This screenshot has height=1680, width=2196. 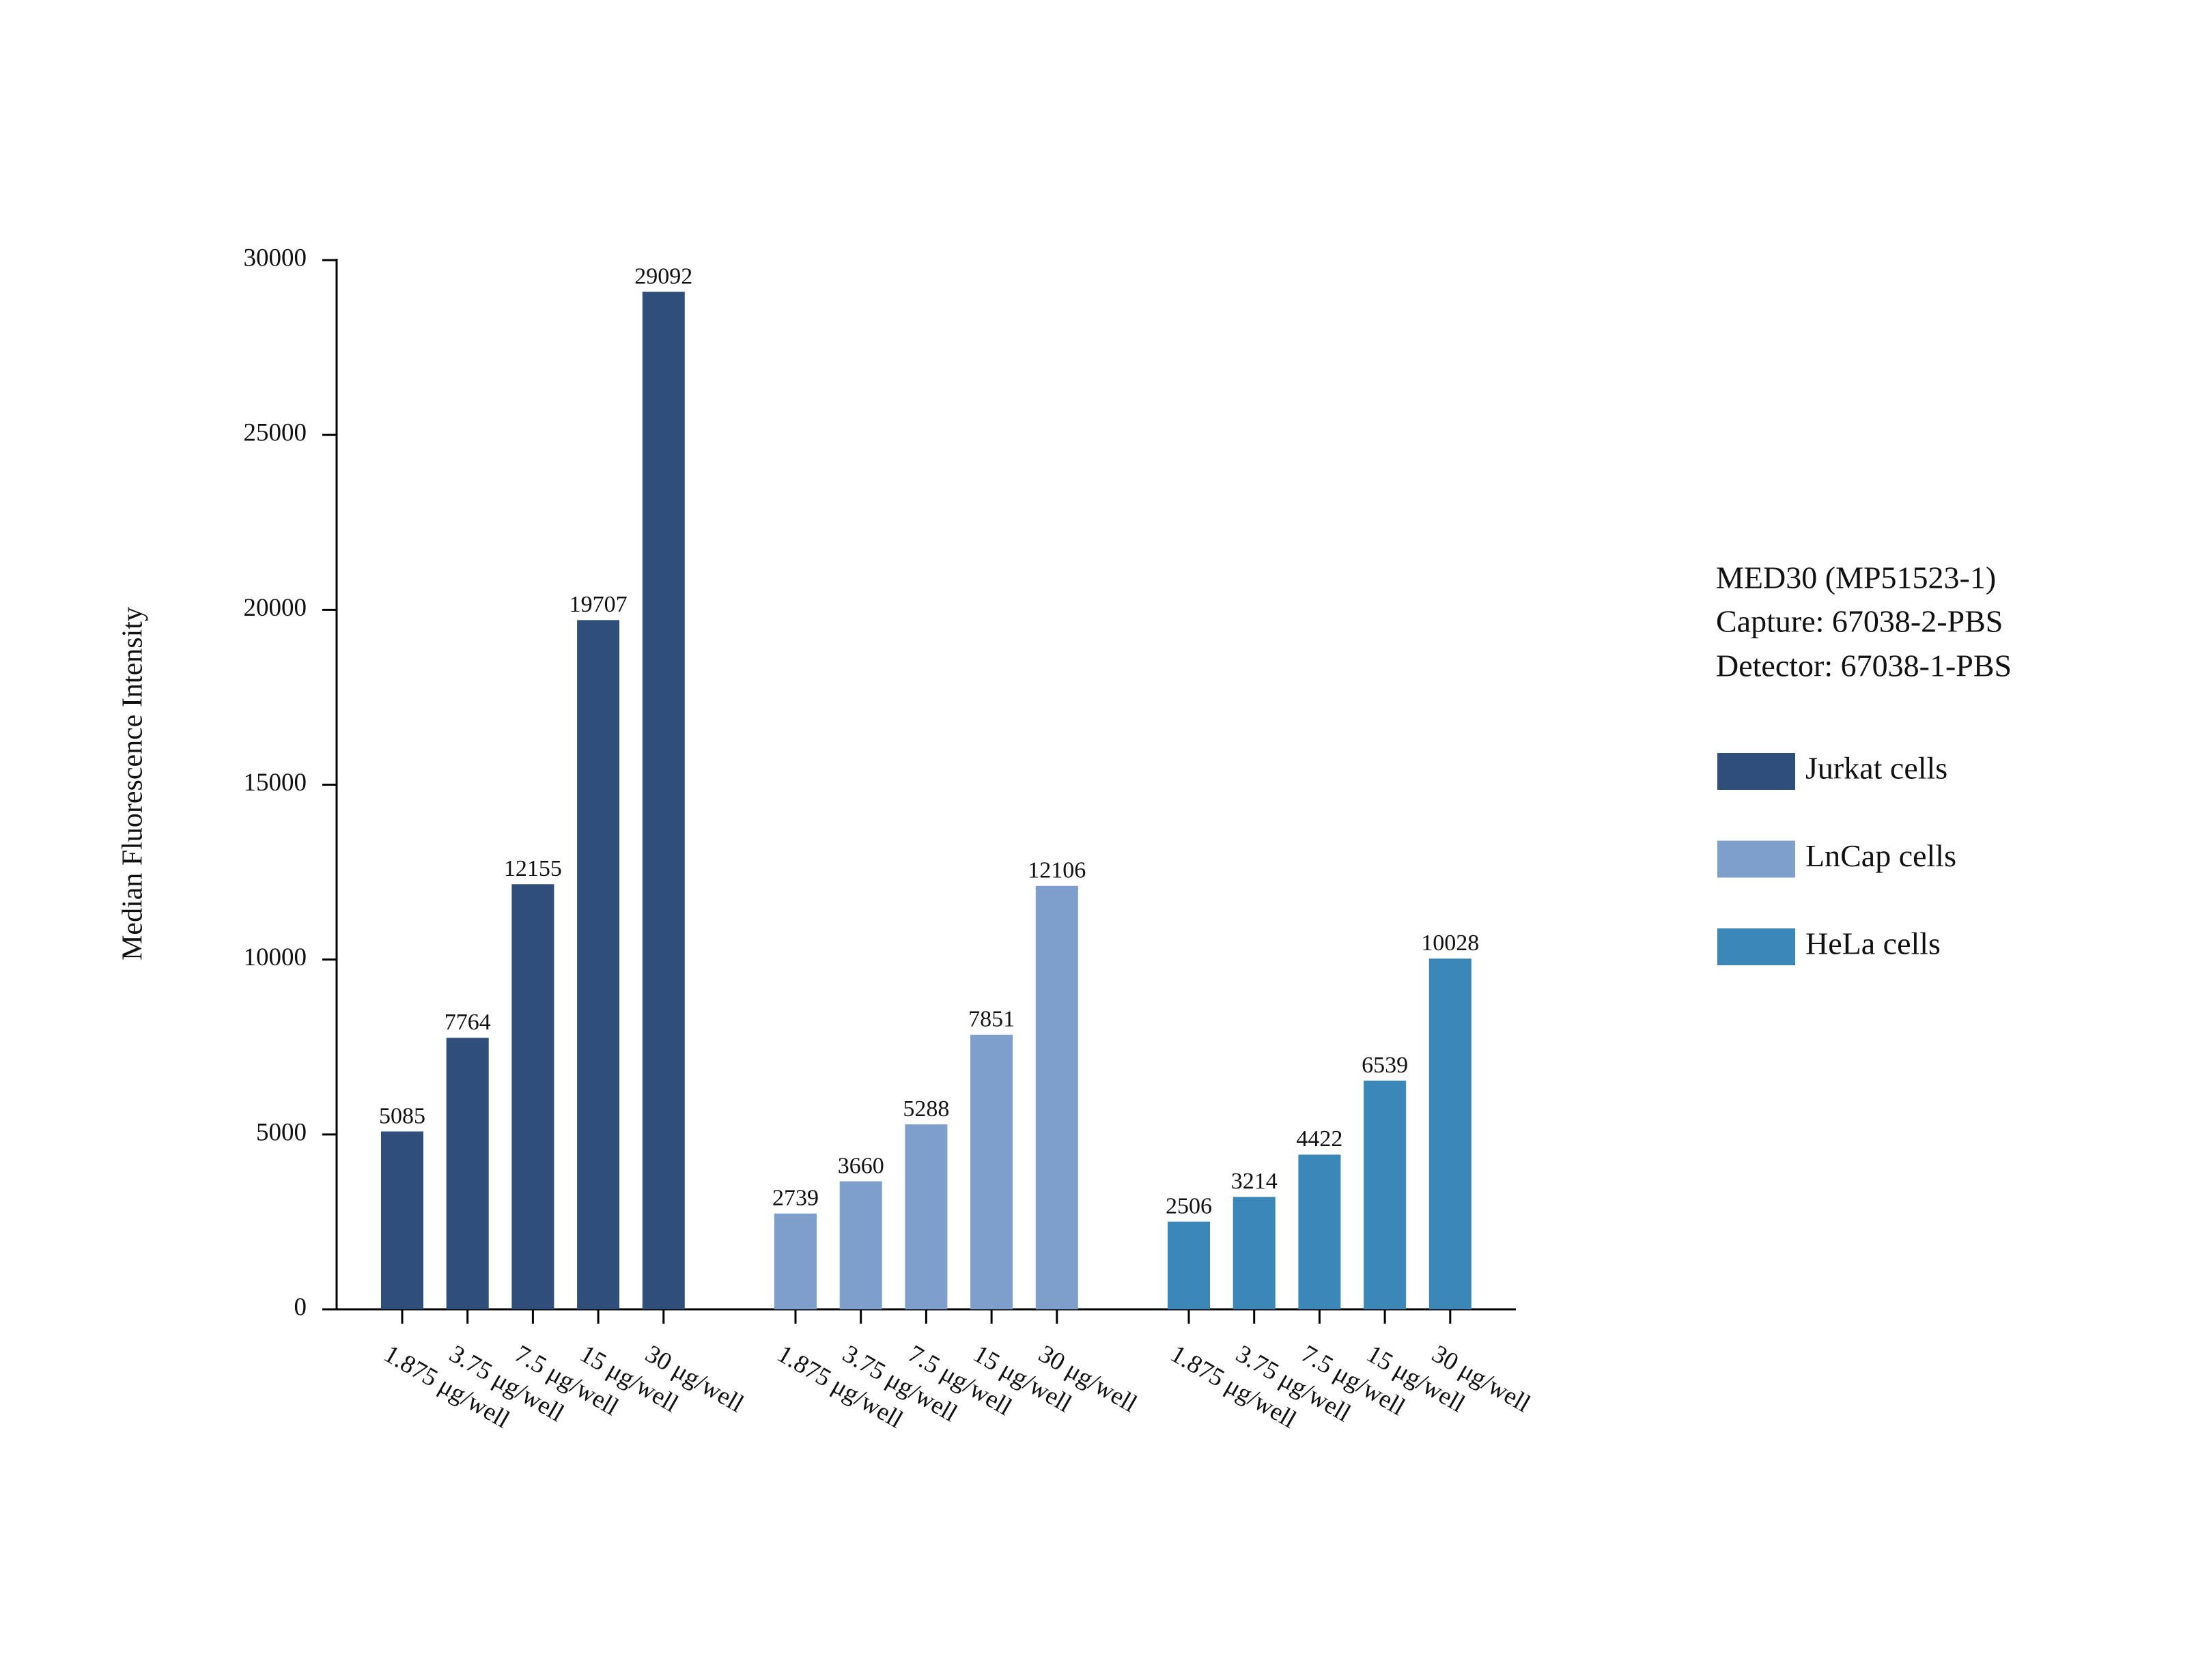 I want to click on legend-label: Jurkat cells, so click(x=1876, y=768).